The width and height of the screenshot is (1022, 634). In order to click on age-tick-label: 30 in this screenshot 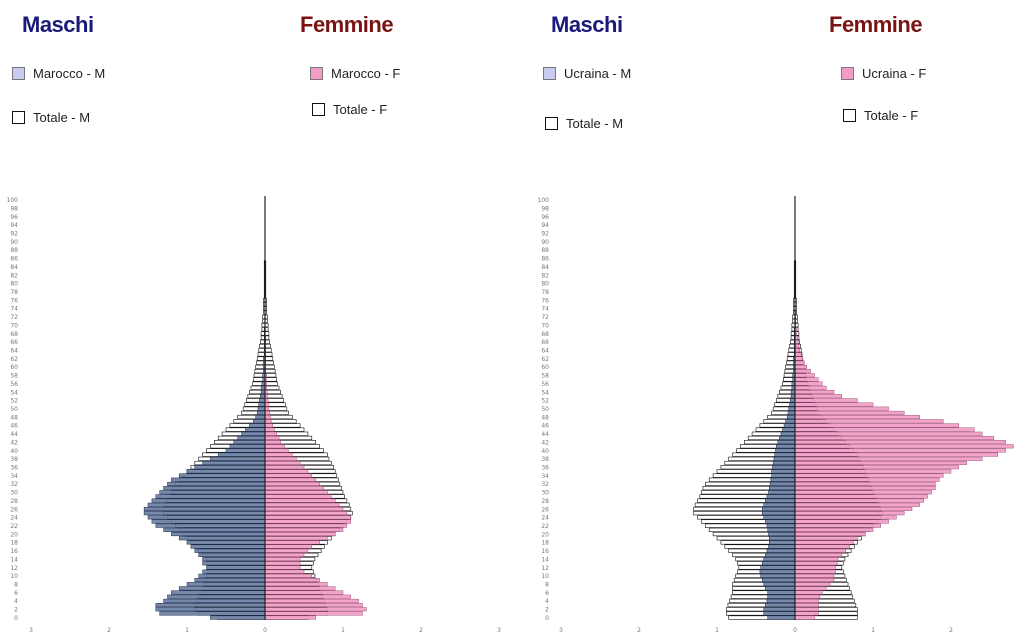, I will do `click(545, 493)`.